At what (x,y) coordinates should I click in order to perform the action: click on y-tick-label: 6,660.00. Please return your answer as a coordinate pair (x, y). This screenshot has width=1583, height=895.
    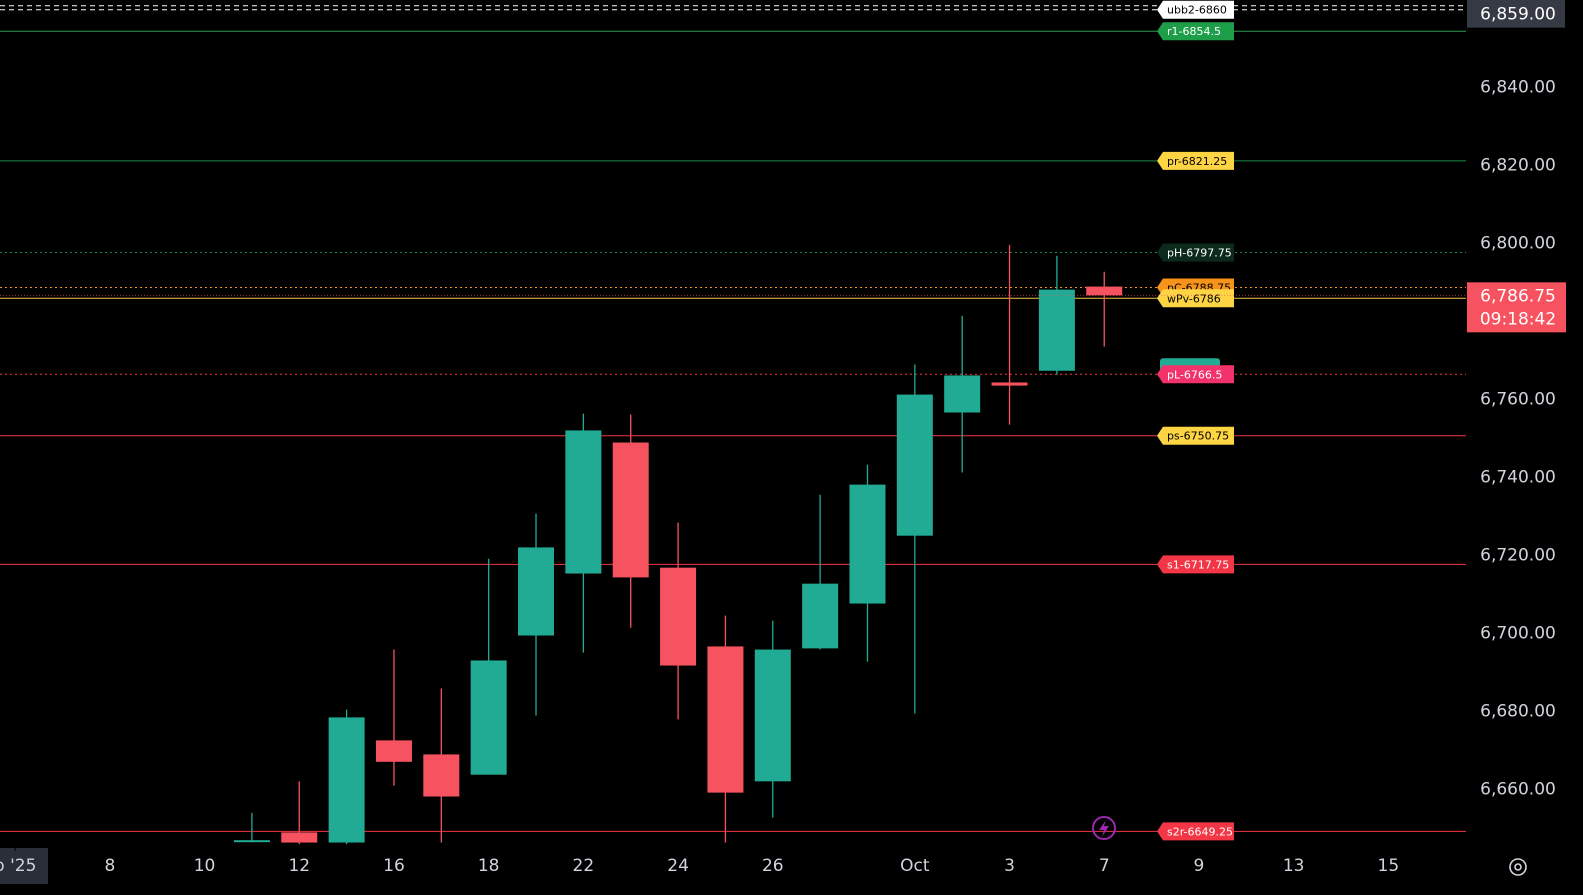
    Looking at the image, I should click on (1518, 790).